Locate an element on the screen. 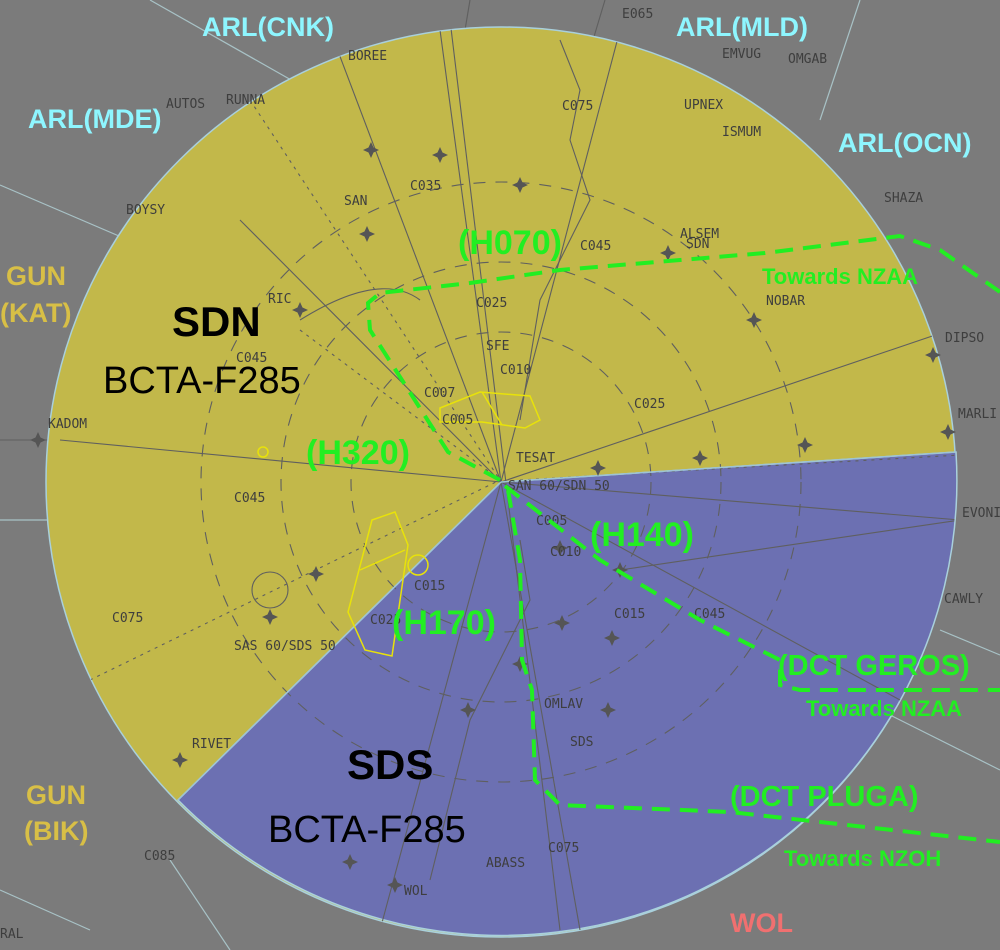 The image size is (1000, 950). sector-sdn-levels: BCTA-F285 is located at coordinates (202, 381).